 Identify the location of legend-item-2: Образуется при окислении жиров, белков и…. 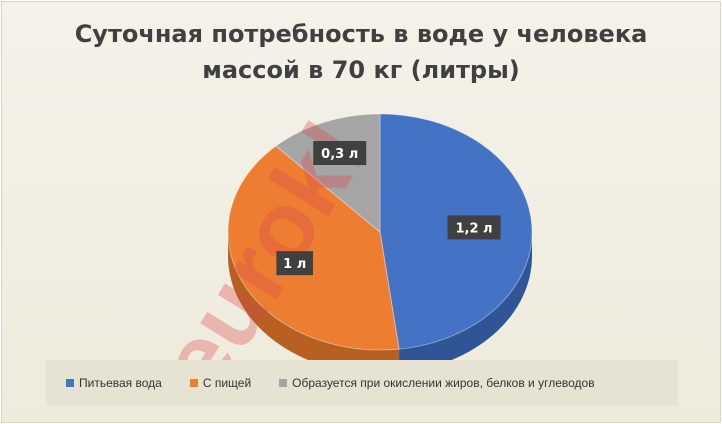
(437, 383).